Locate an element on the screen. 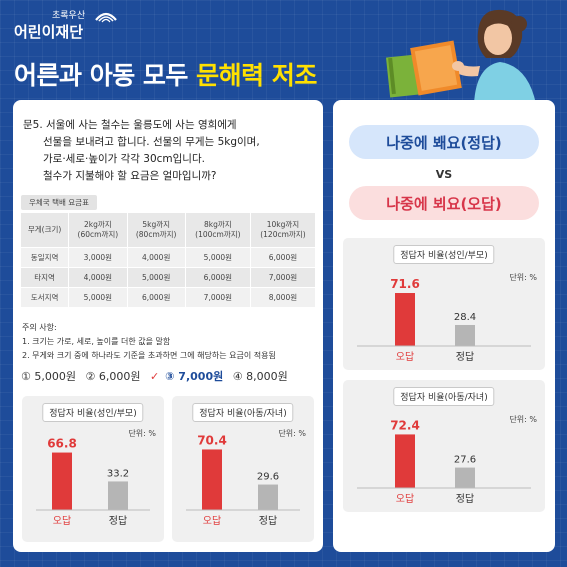 Image resolution: width=567 pixels, height=567 pixels. table-row: 도서지역 5,000원 6,000원 7,000원 8,000원 is located at coordinates (168, 297).